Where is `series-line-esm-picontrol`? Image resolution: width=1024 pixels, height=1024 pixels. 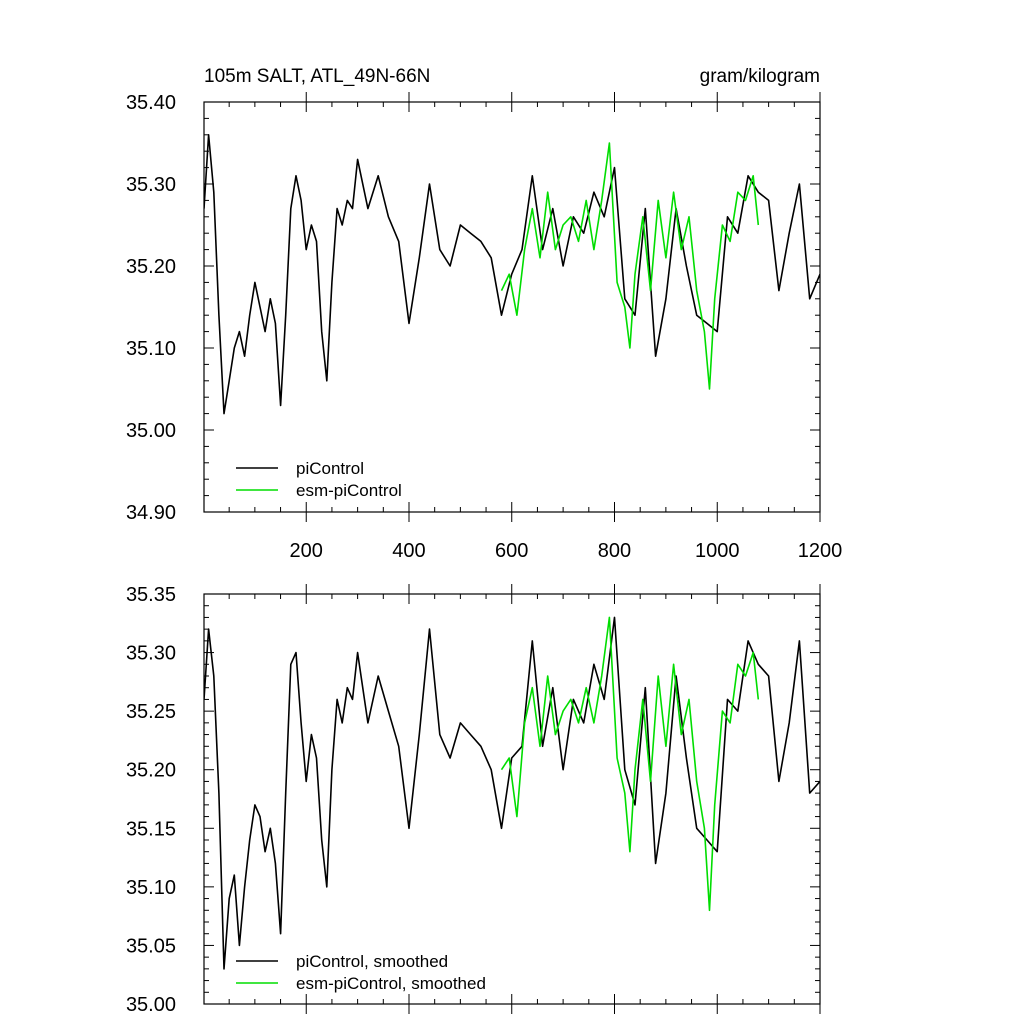 series-line-esm-picontrol is located at coordinates (630, 266).